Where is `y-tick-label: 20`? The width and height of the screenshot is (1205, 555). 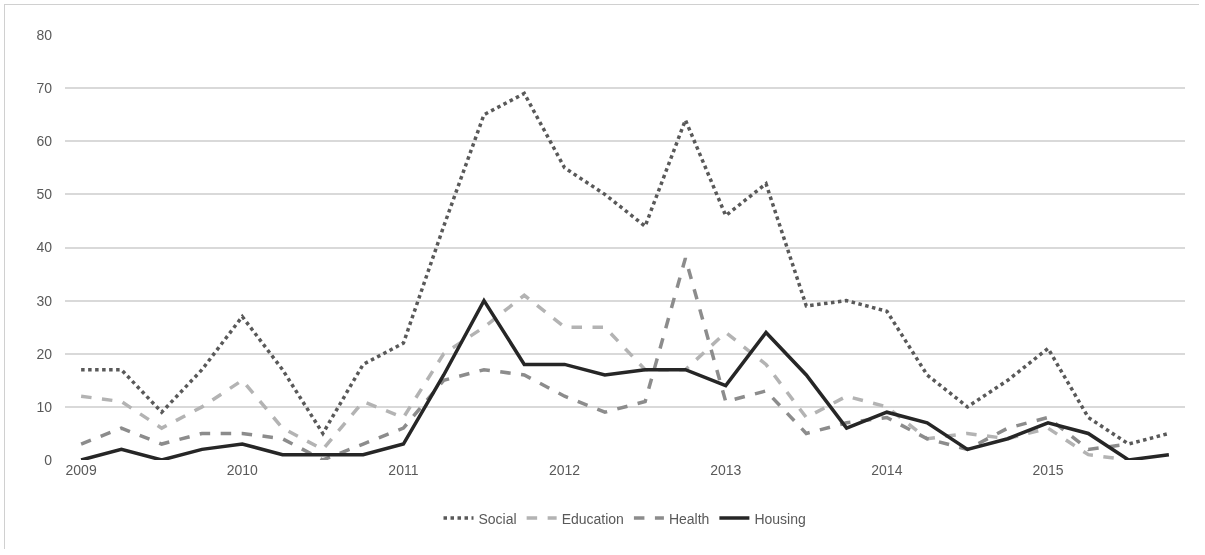
y-tick-label: 20 is located at coordinates (44, 353).